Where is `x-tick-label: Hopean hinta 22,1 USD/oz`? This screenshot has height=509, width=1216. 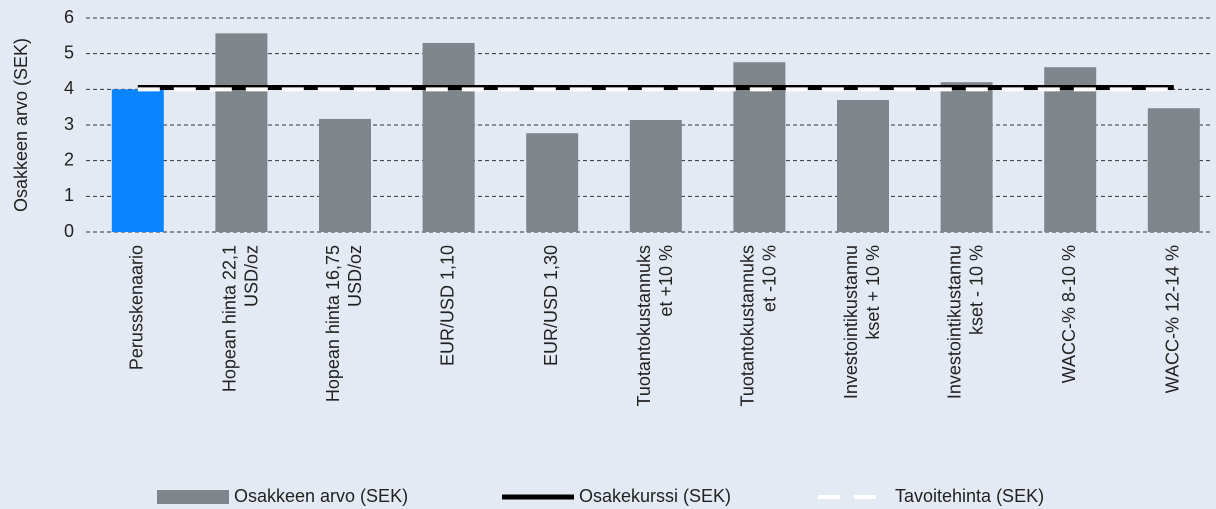
x-tick-label: Hopean hinta 22,1 USD/oz is located at coordinates (240, 318).